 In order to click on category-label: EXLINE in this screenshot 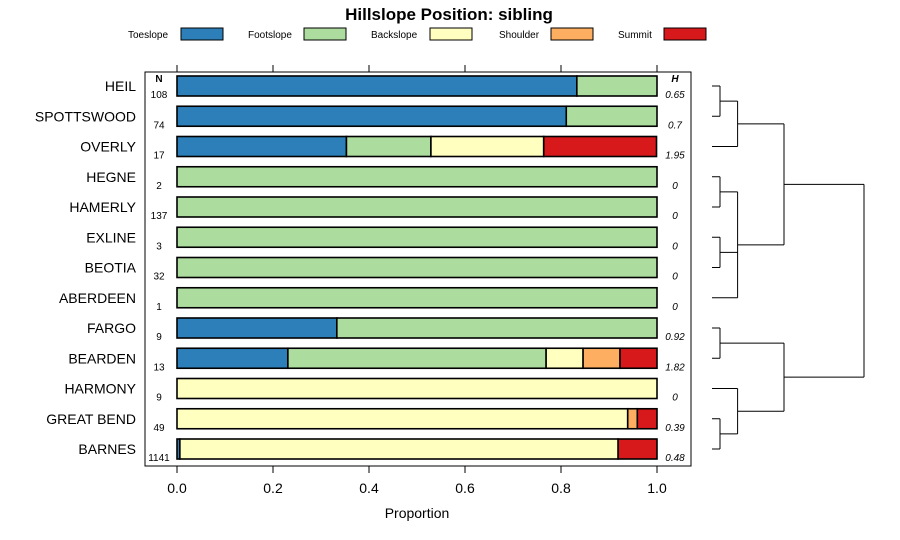, I will do `click(111, 237)`.